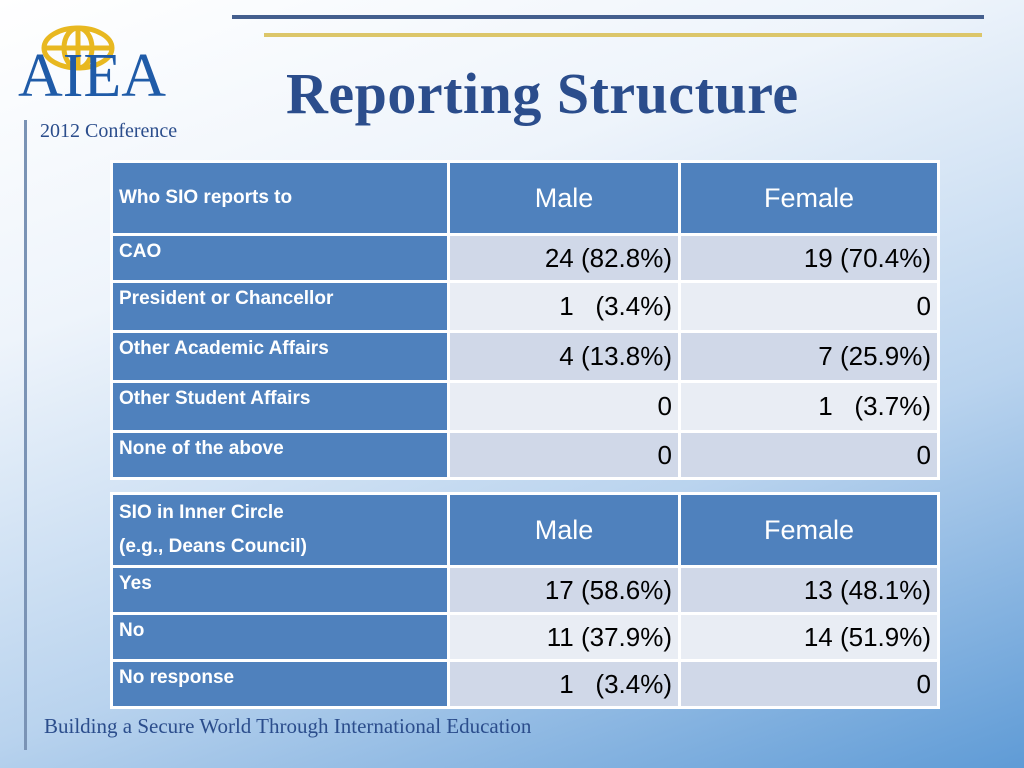 This screenshot has height=768, width=1024. Describe the element at coordinates (564, 637) in the screenshot. I see `row-male-value: 11 (37.9%)` at that location.